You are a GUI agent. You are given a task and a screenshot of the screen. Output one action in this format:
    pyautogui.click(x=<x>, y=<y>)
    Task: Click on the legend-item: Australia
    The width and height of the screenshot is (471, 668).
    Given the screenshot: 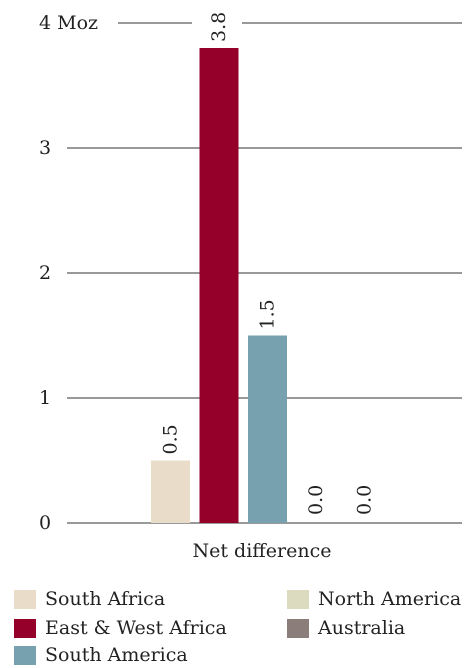 What is the action you would take?
    pyautogui.click(x=346, y=628)
    